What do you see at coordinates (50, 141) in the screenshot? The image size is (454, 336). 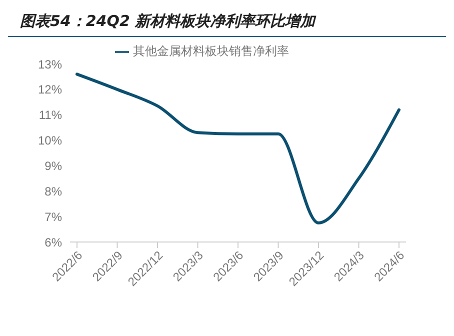 I see `y-tick-label: 10%` at bounding box center [50, 141].